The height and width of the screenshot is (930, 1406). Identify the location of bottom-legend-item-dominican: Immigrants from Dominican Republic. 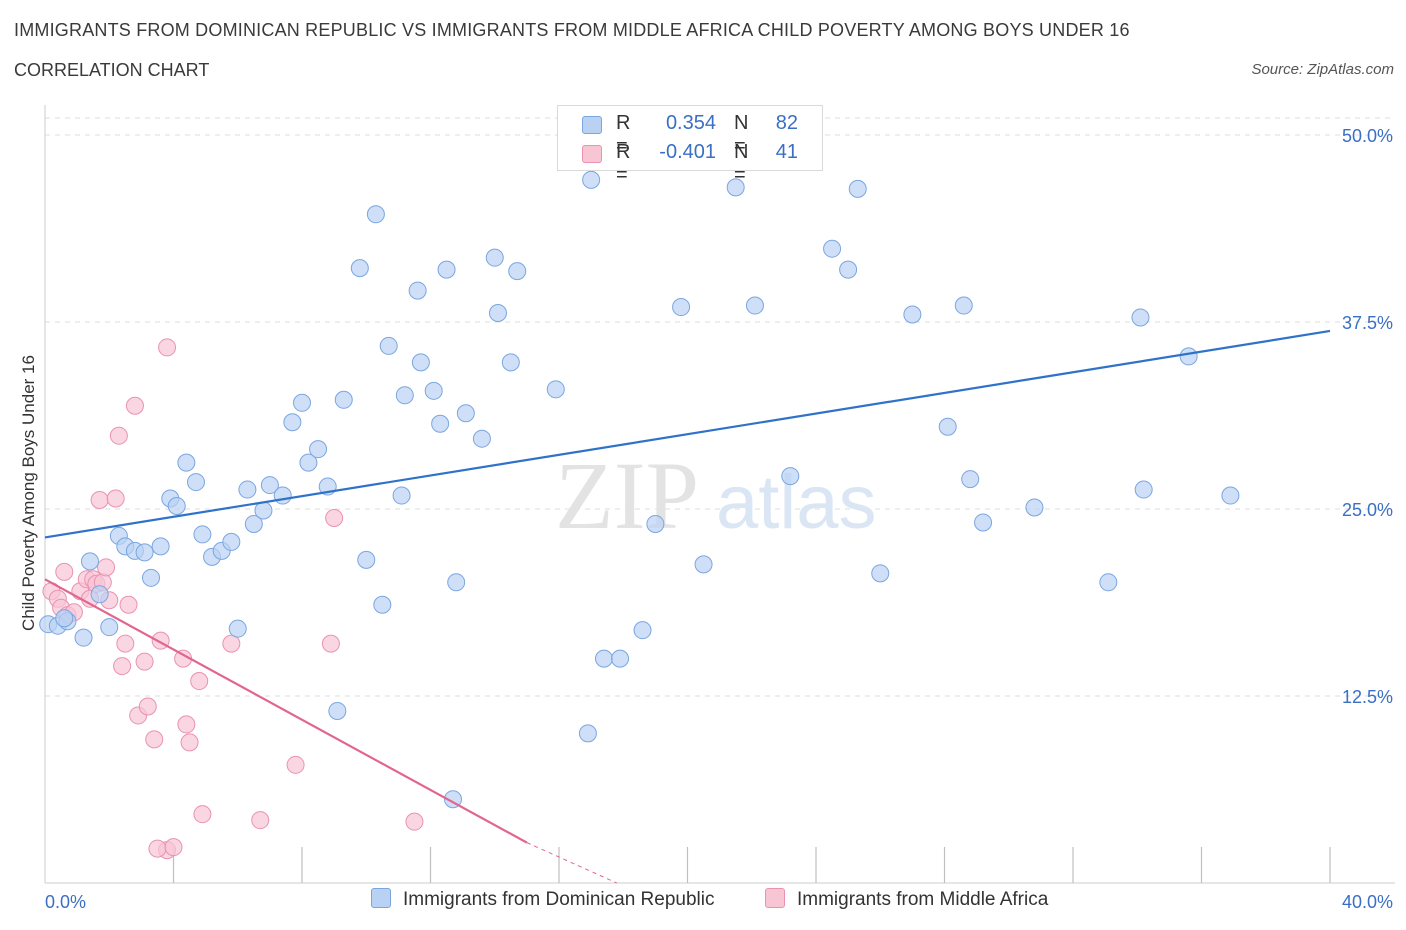
(543, 899).